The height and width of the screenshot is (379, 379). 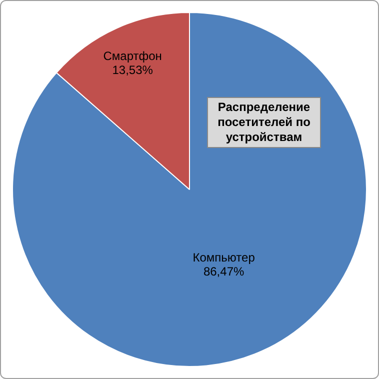 I want to click on data-label: 86,47%, so click(x=223, y=271).